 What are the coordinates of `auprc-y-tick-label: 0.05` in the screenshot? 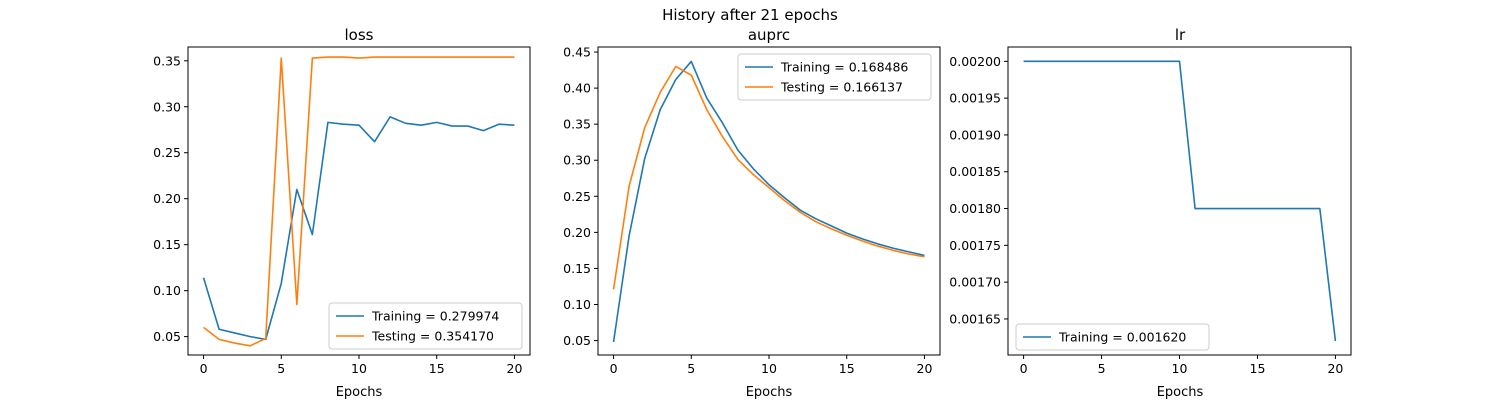 It's located at (577, 340).